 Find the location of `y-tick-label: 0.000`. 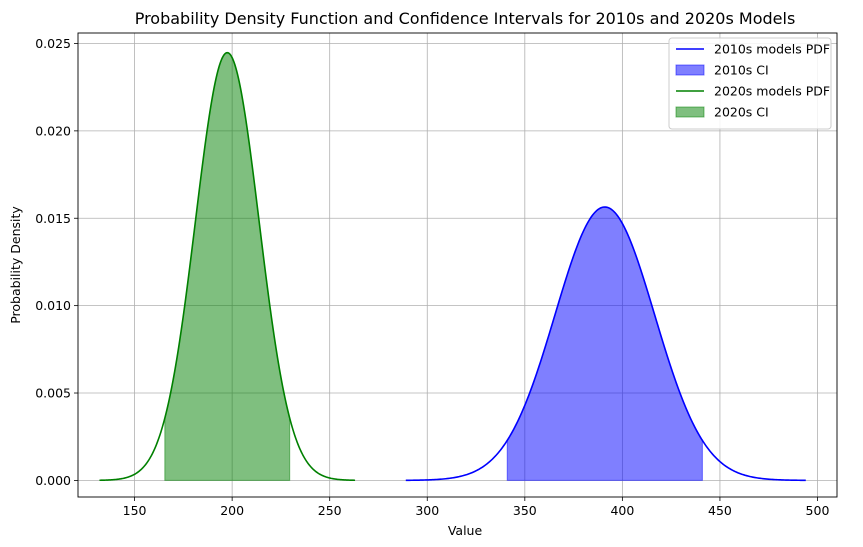

y-tick-label: 0.000 is located at coordinates (53, 480).